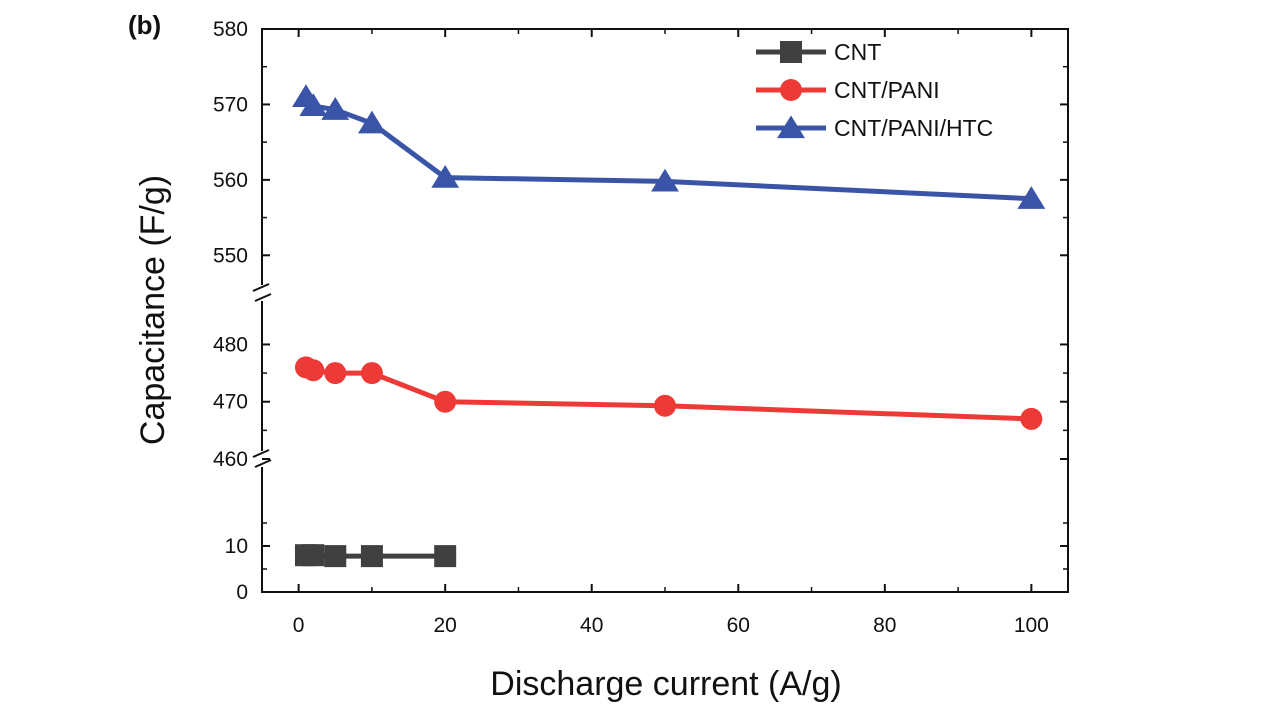 The height and width of the screenshot is (718, 1280). I want to click on y-tick-label: 560, so click(230, 180).